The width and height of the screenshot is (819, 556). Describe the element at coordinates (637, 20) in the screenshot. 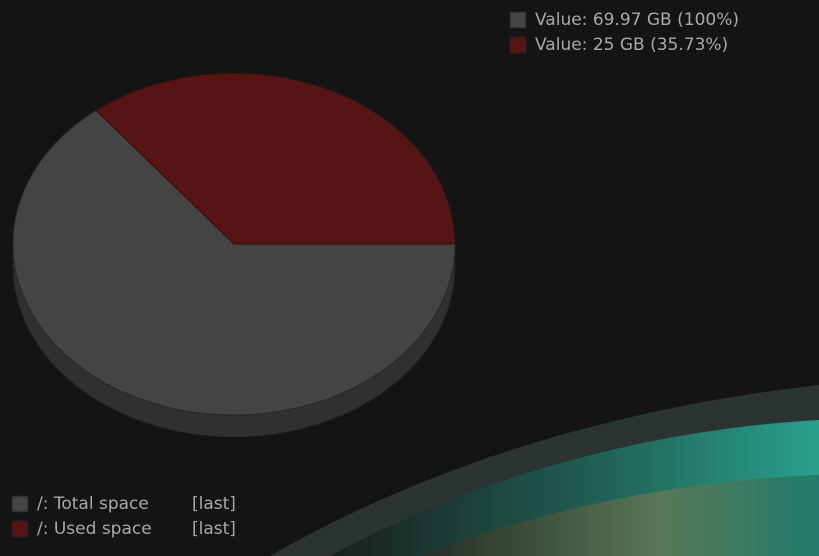

I see `value-label: Value: 69.97 GB (100%)` at that location.